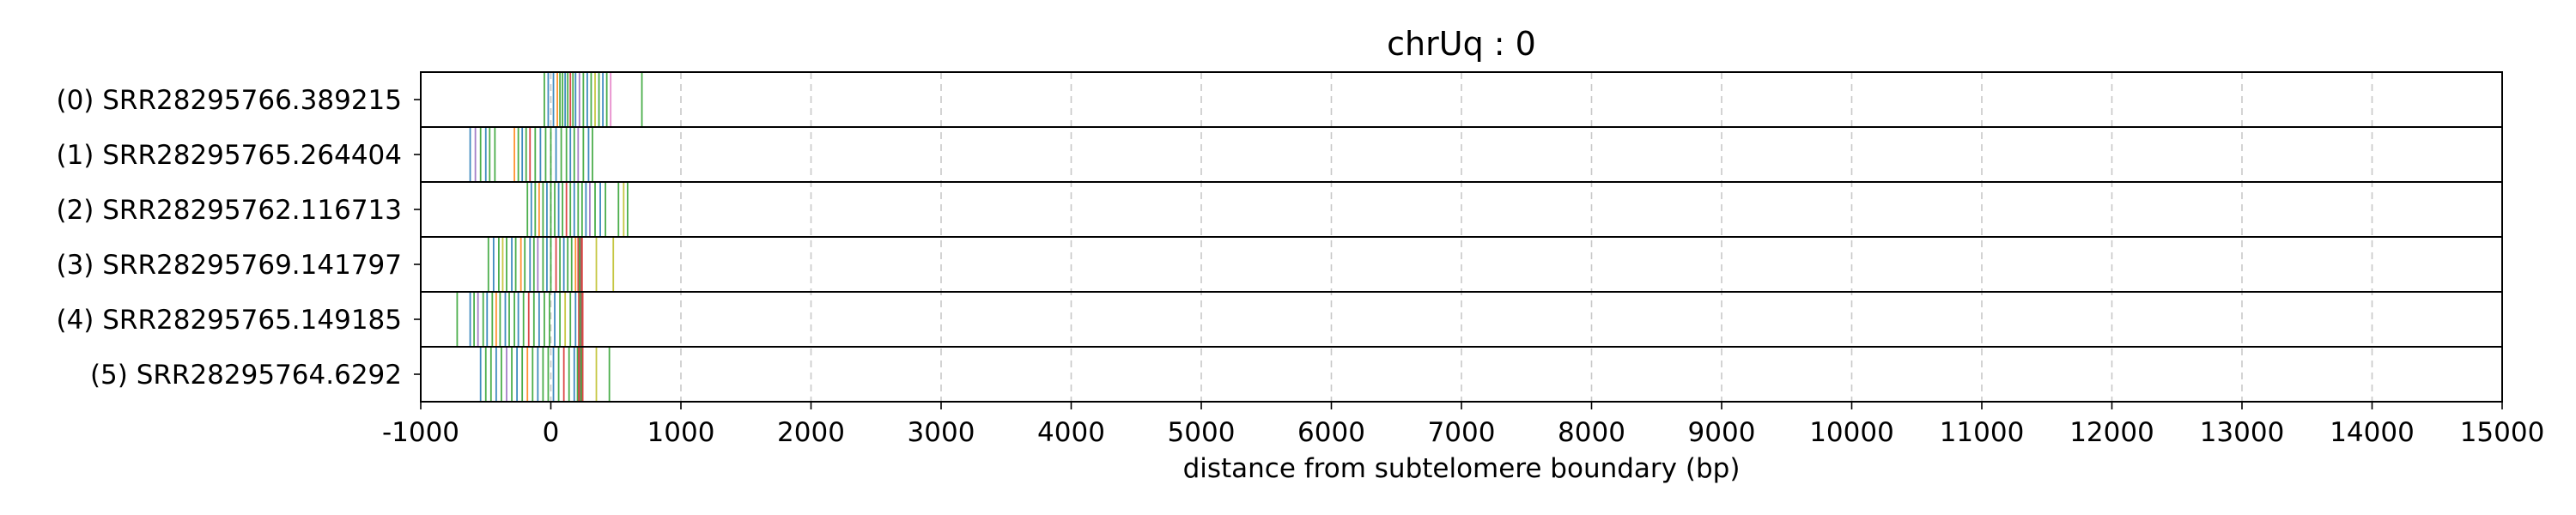 The height and width of the screenshot is (515, 2576). Describe the element at coordinates (229, 100) in the screenshot. I see `row-label: (0) SRR28295766.389215` at that location.